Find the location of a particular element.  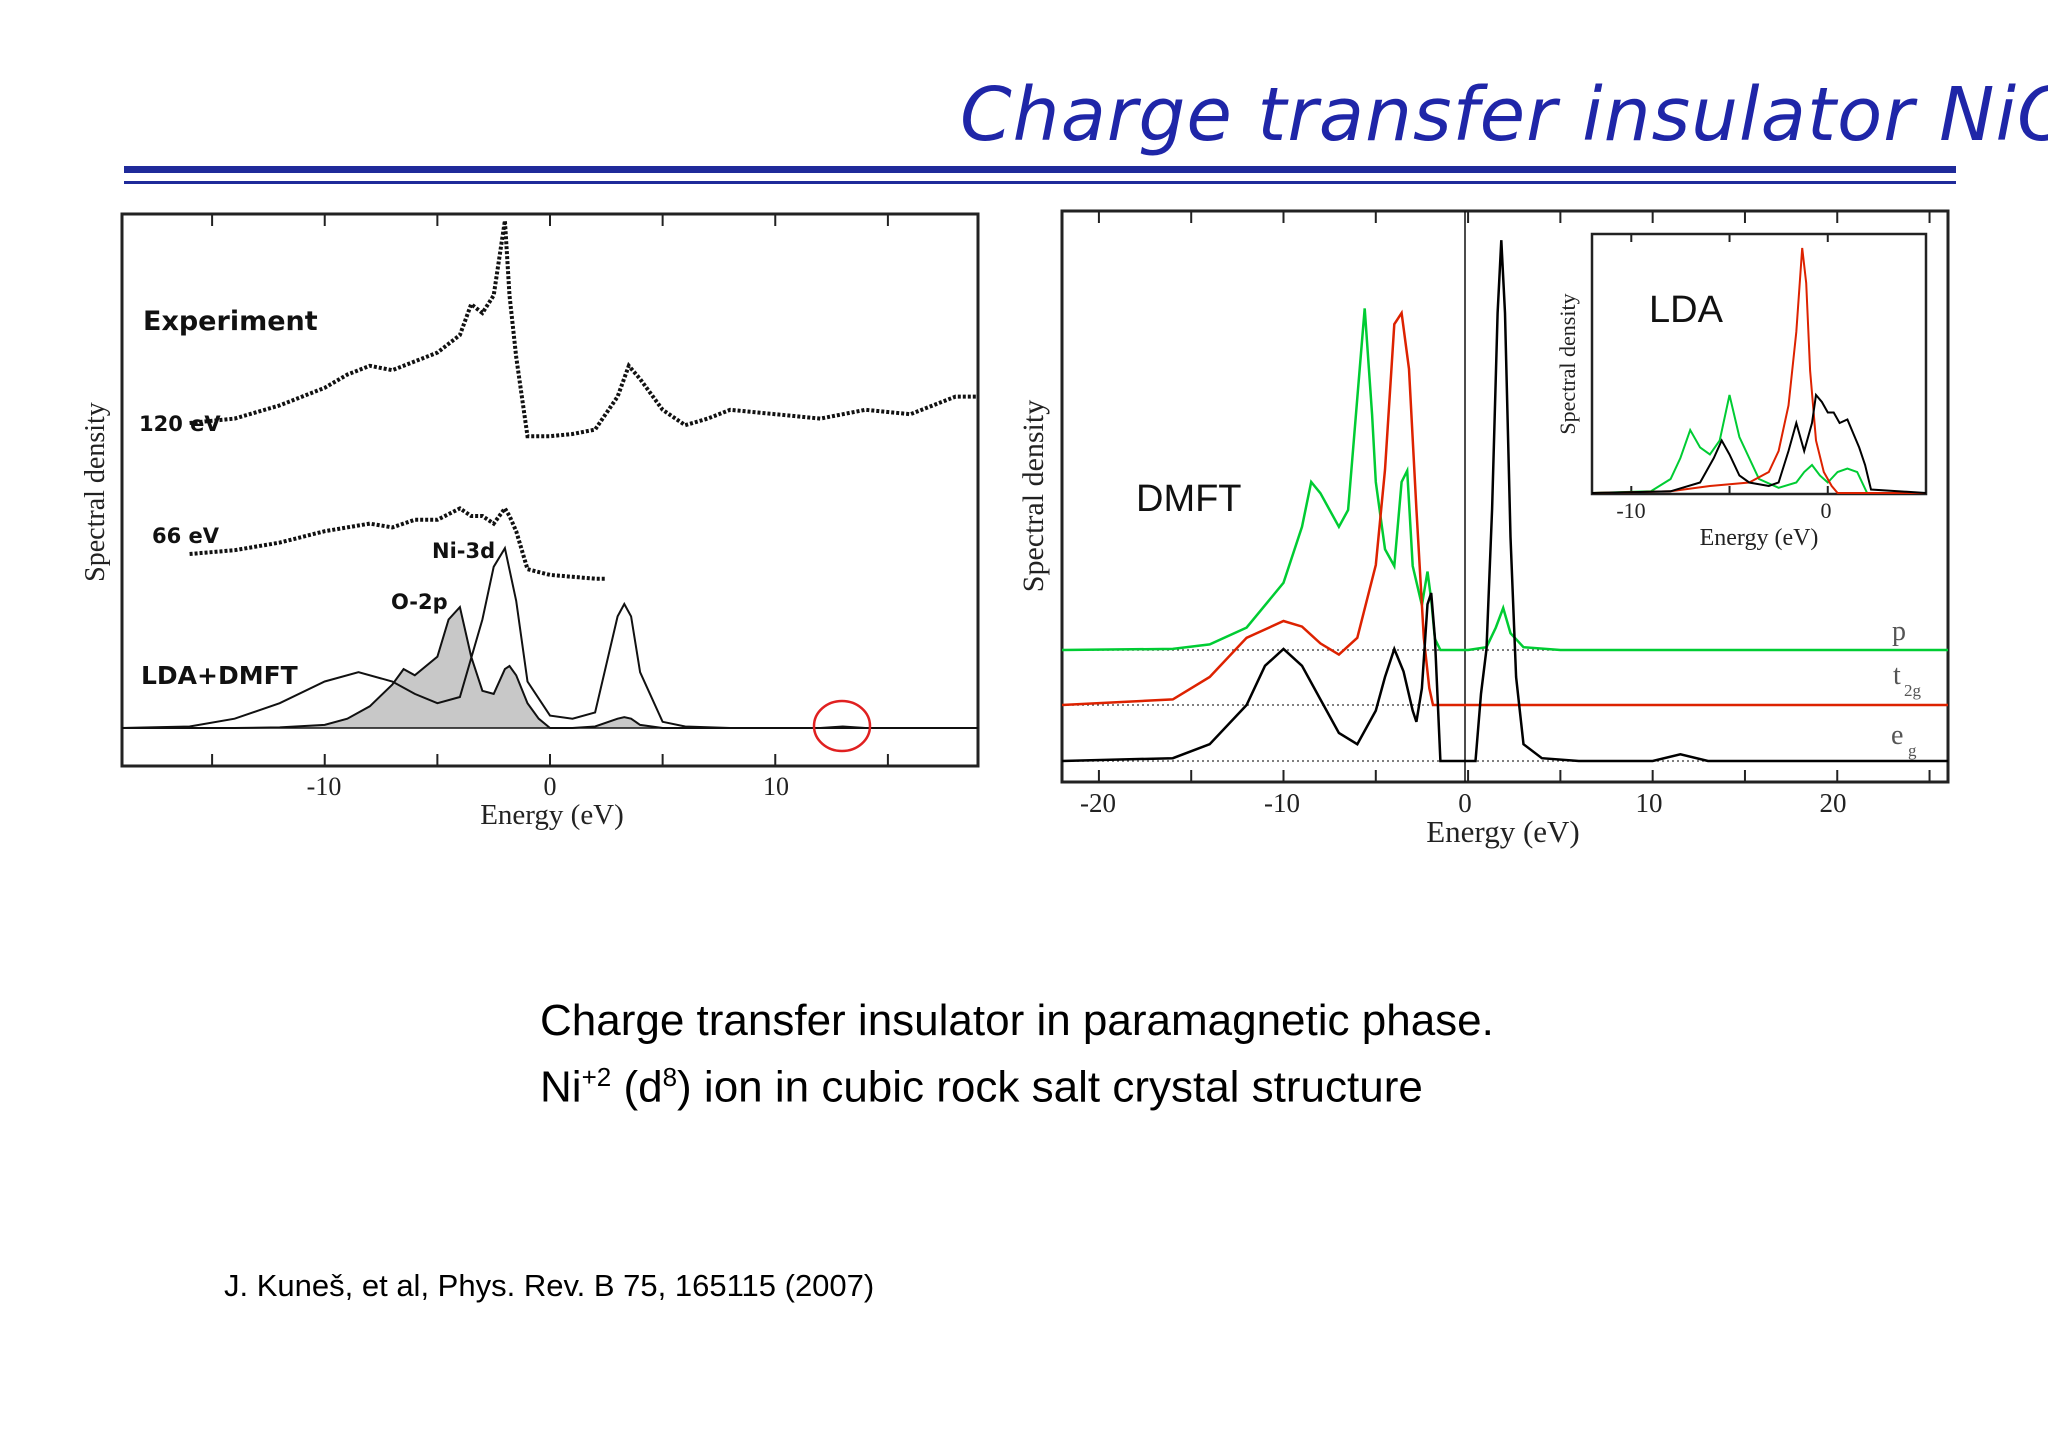

left-tick-label-0: 0 is located at coordinates (550, 786).